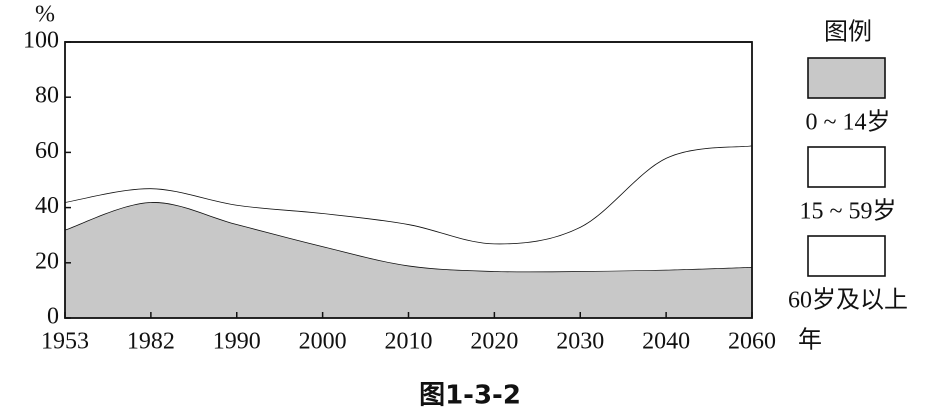 The width and height of the screenshot is (947, 414). I want to click on y-tick-label: 60, so click(47, 151).